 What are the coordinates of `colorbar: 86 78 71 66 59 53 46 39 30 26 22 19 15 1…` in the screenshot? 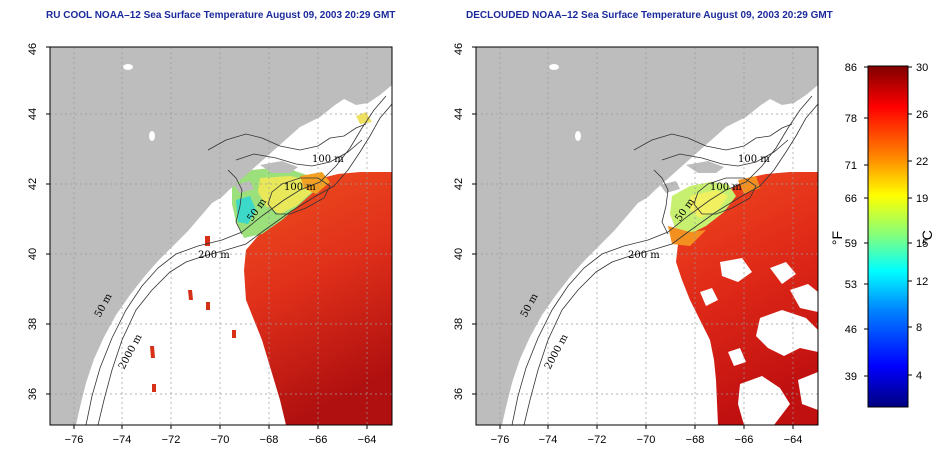 It's located at (882, 235).